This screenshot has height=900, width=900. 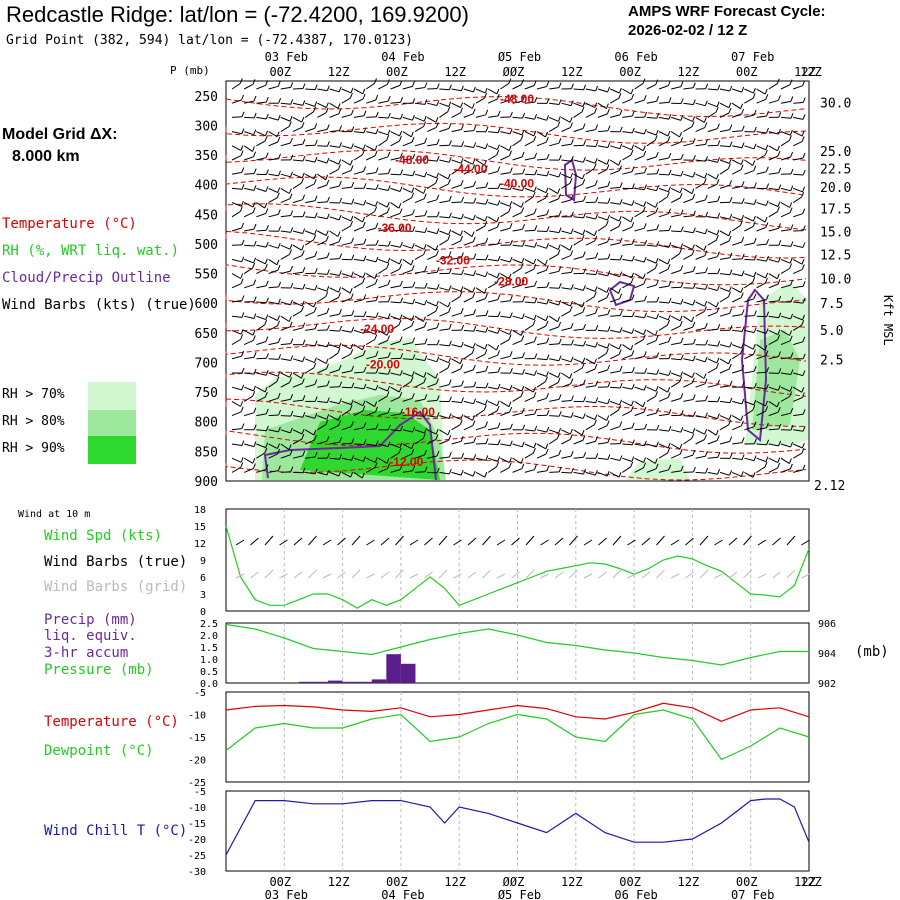 I want to click on wind-speed-line, so click(x=517, y=567).